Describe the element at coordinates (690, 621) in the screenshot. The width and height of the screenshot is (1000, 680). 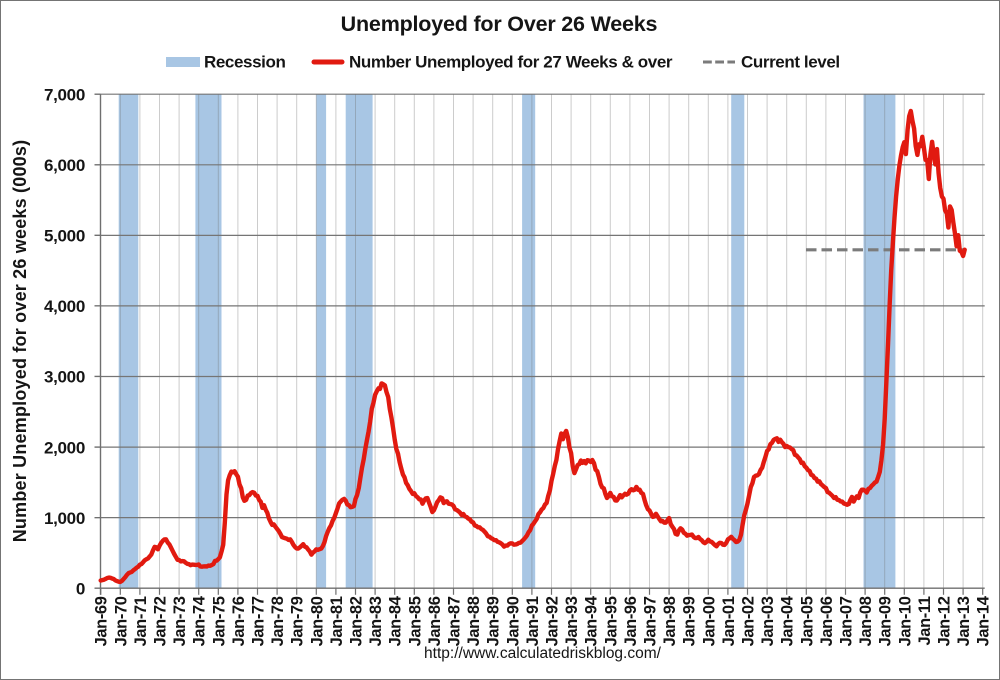
I see `svg-text: Jan-99` at that location.